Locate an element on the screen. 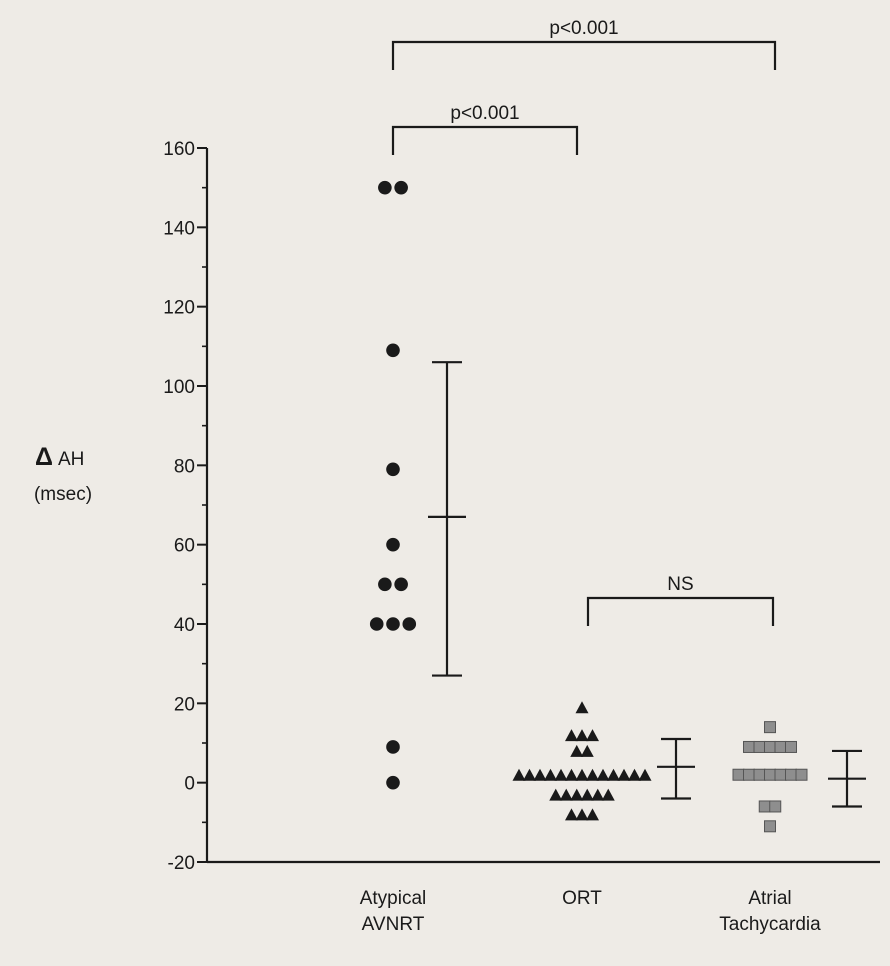  y-tick-label: 0 is located at coordinates (189, 784).